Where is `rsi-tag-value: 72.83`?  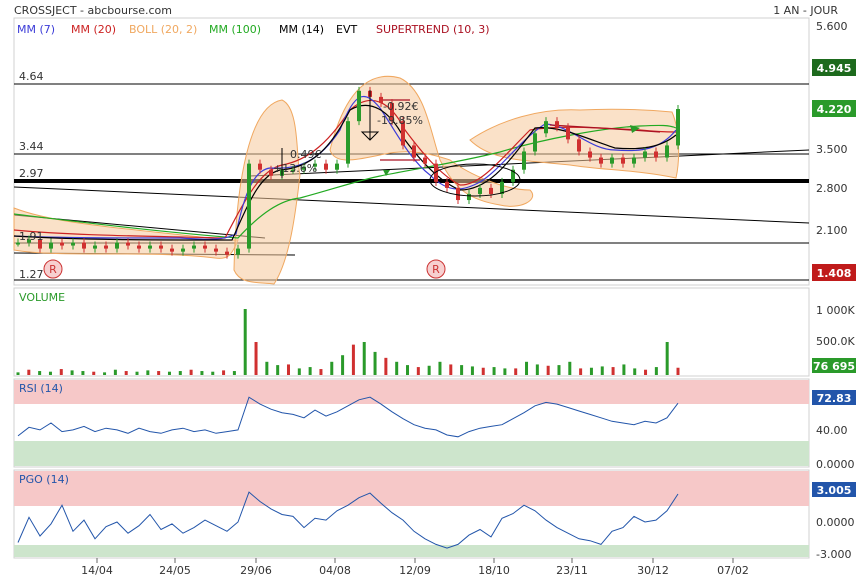 rsi-tag-value: 72.83 is located at coordinates (834, 398).